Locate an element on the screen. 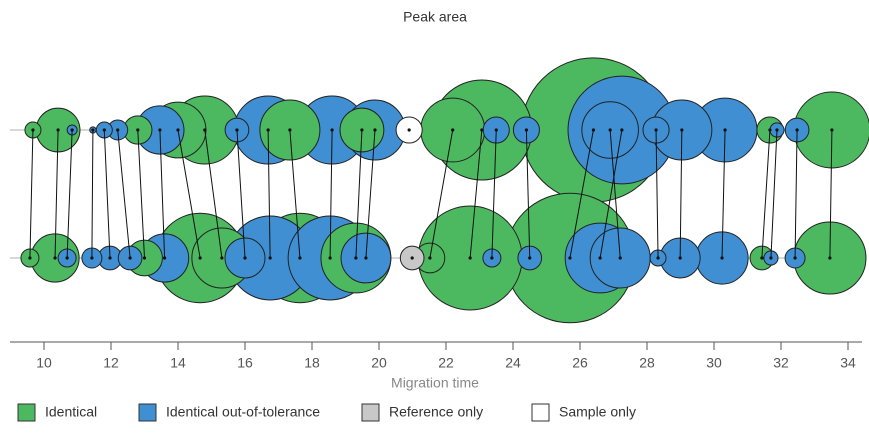  x-tick-label: 14 is located at coordinates (178, 363).